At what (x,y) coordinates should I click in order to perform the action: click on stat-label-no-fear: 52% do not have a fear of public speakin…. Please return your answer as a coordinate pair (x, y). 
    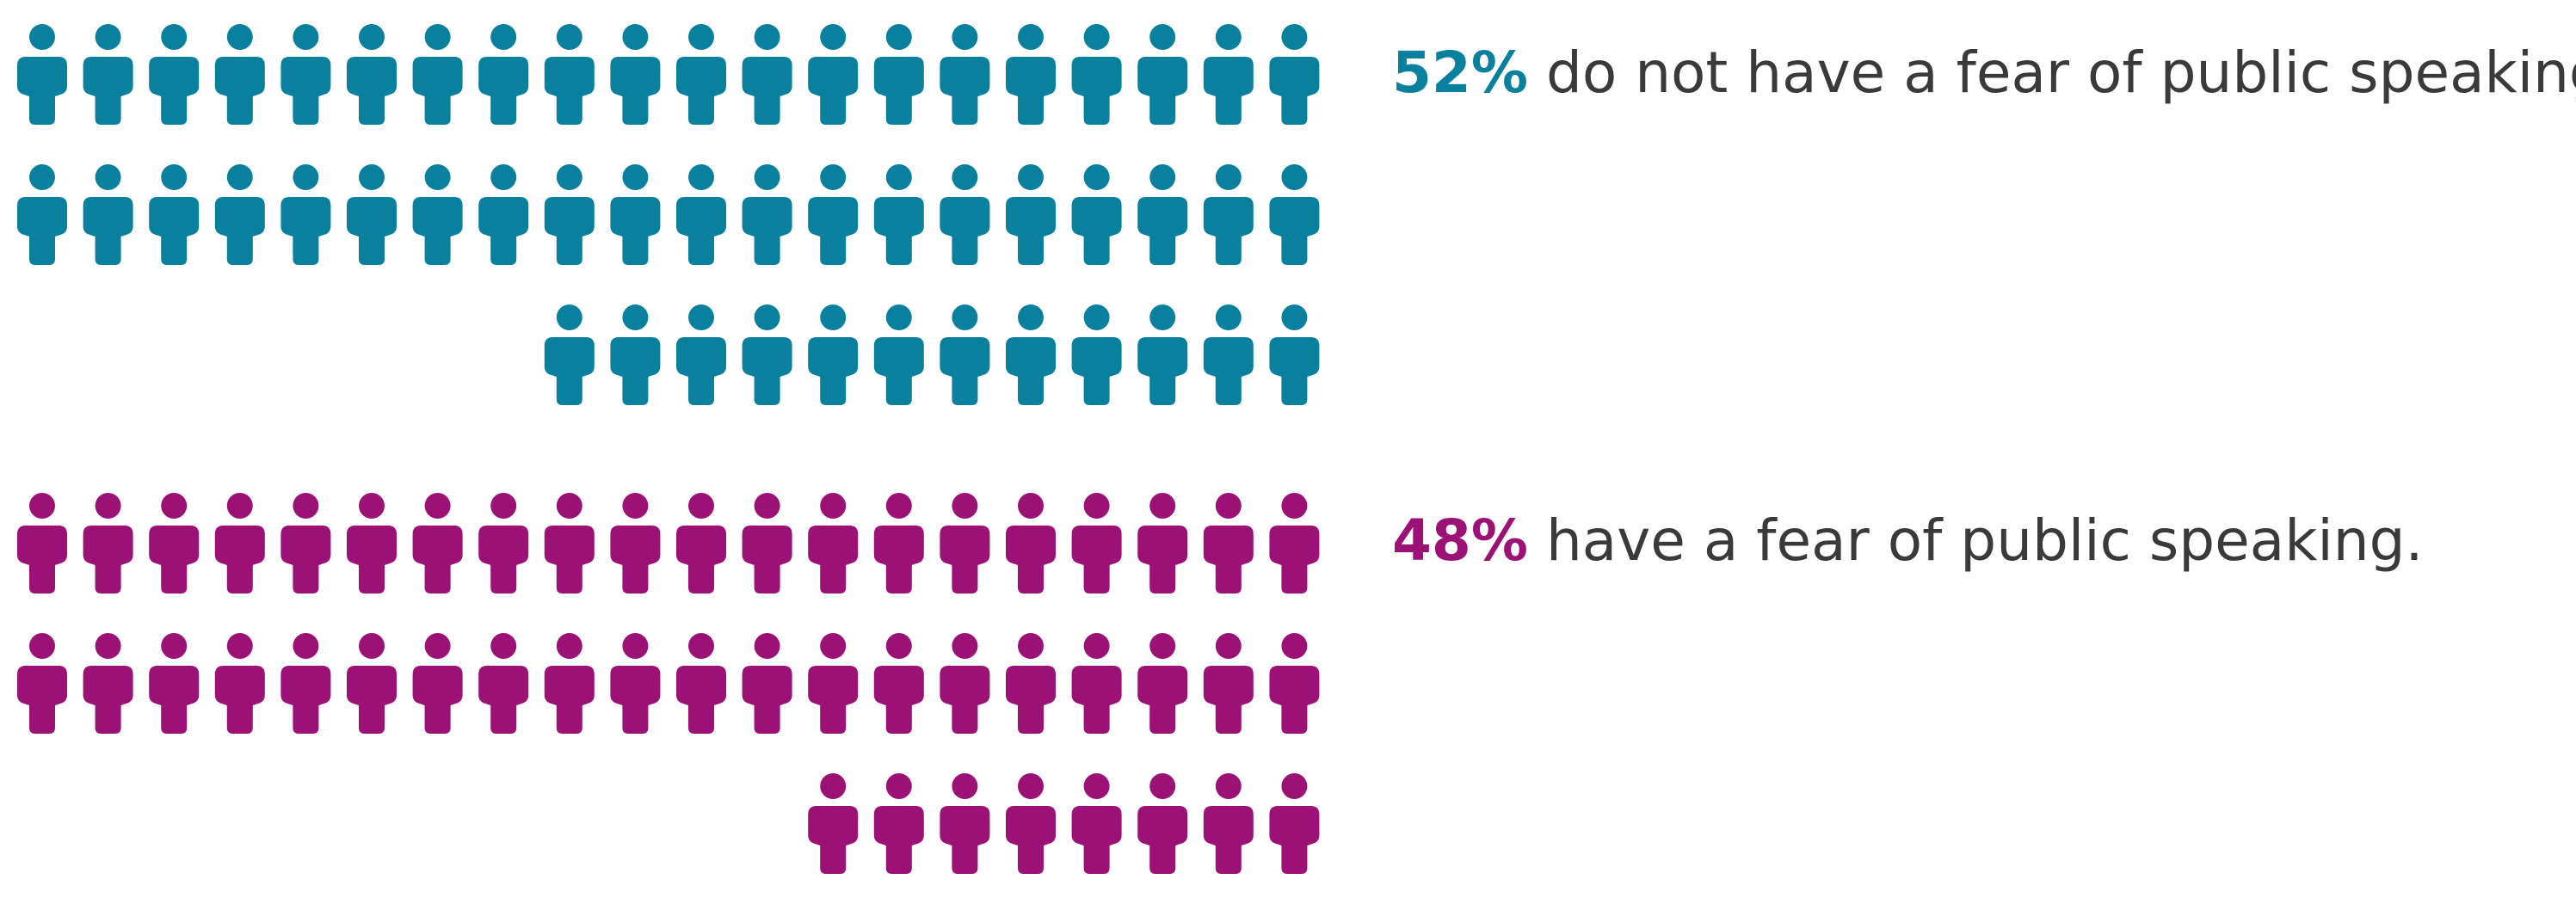
    Looking at the image, I should click on (1984, 73).